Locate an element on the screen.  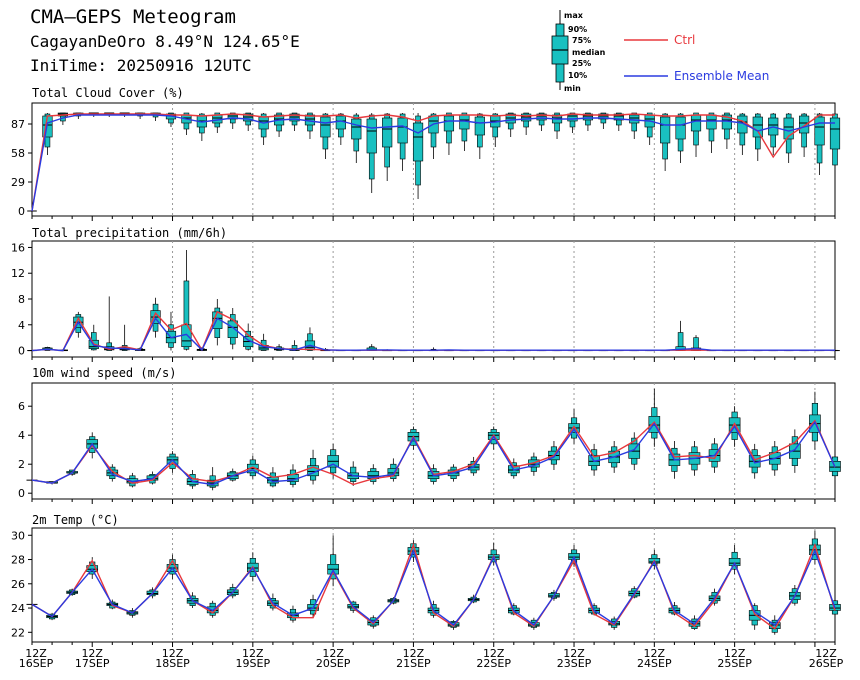
y-tick-label: 16 is located at coordinates (18, 247).